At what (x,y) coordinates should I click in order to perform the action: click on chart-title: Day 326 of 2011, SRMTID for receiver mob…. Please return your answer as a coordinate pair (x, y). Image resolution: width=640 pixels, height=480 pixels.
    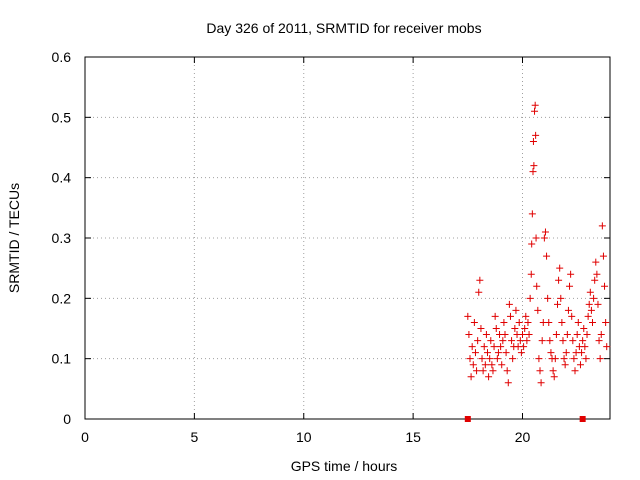
    Looking at the image, I should click on (343, 28).